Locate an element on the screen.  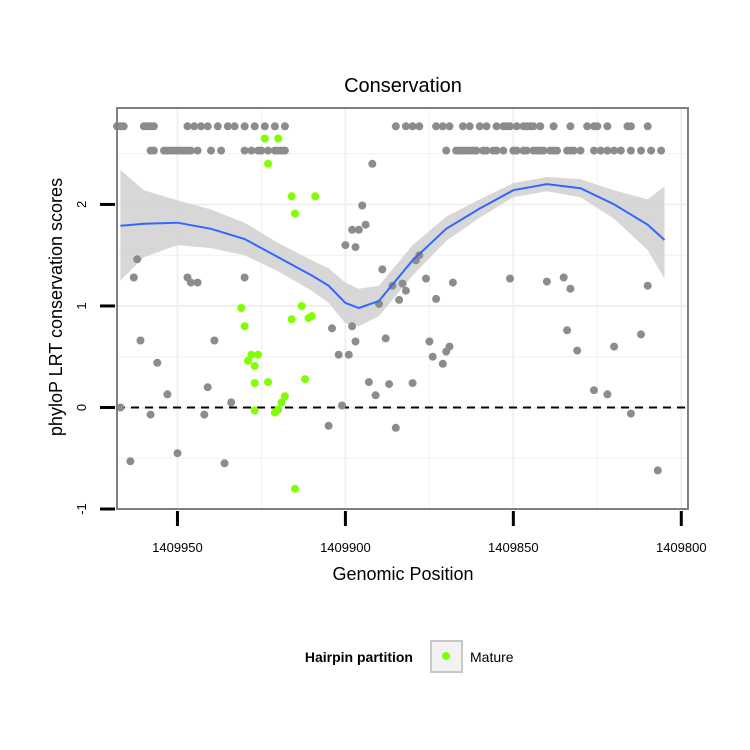
x-tick-label: 1409800 is located at coordinates (681, 547).